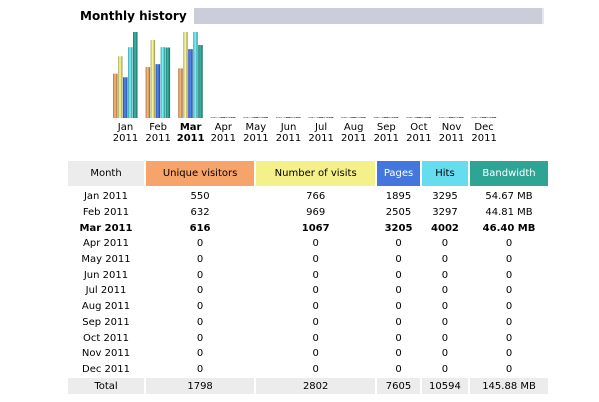 This screenshot has height=402, width=599. What do you see at coordinates (153, 78) in the screenshot?
I see `bar-visits-feb` at bounding box center [153, 78].